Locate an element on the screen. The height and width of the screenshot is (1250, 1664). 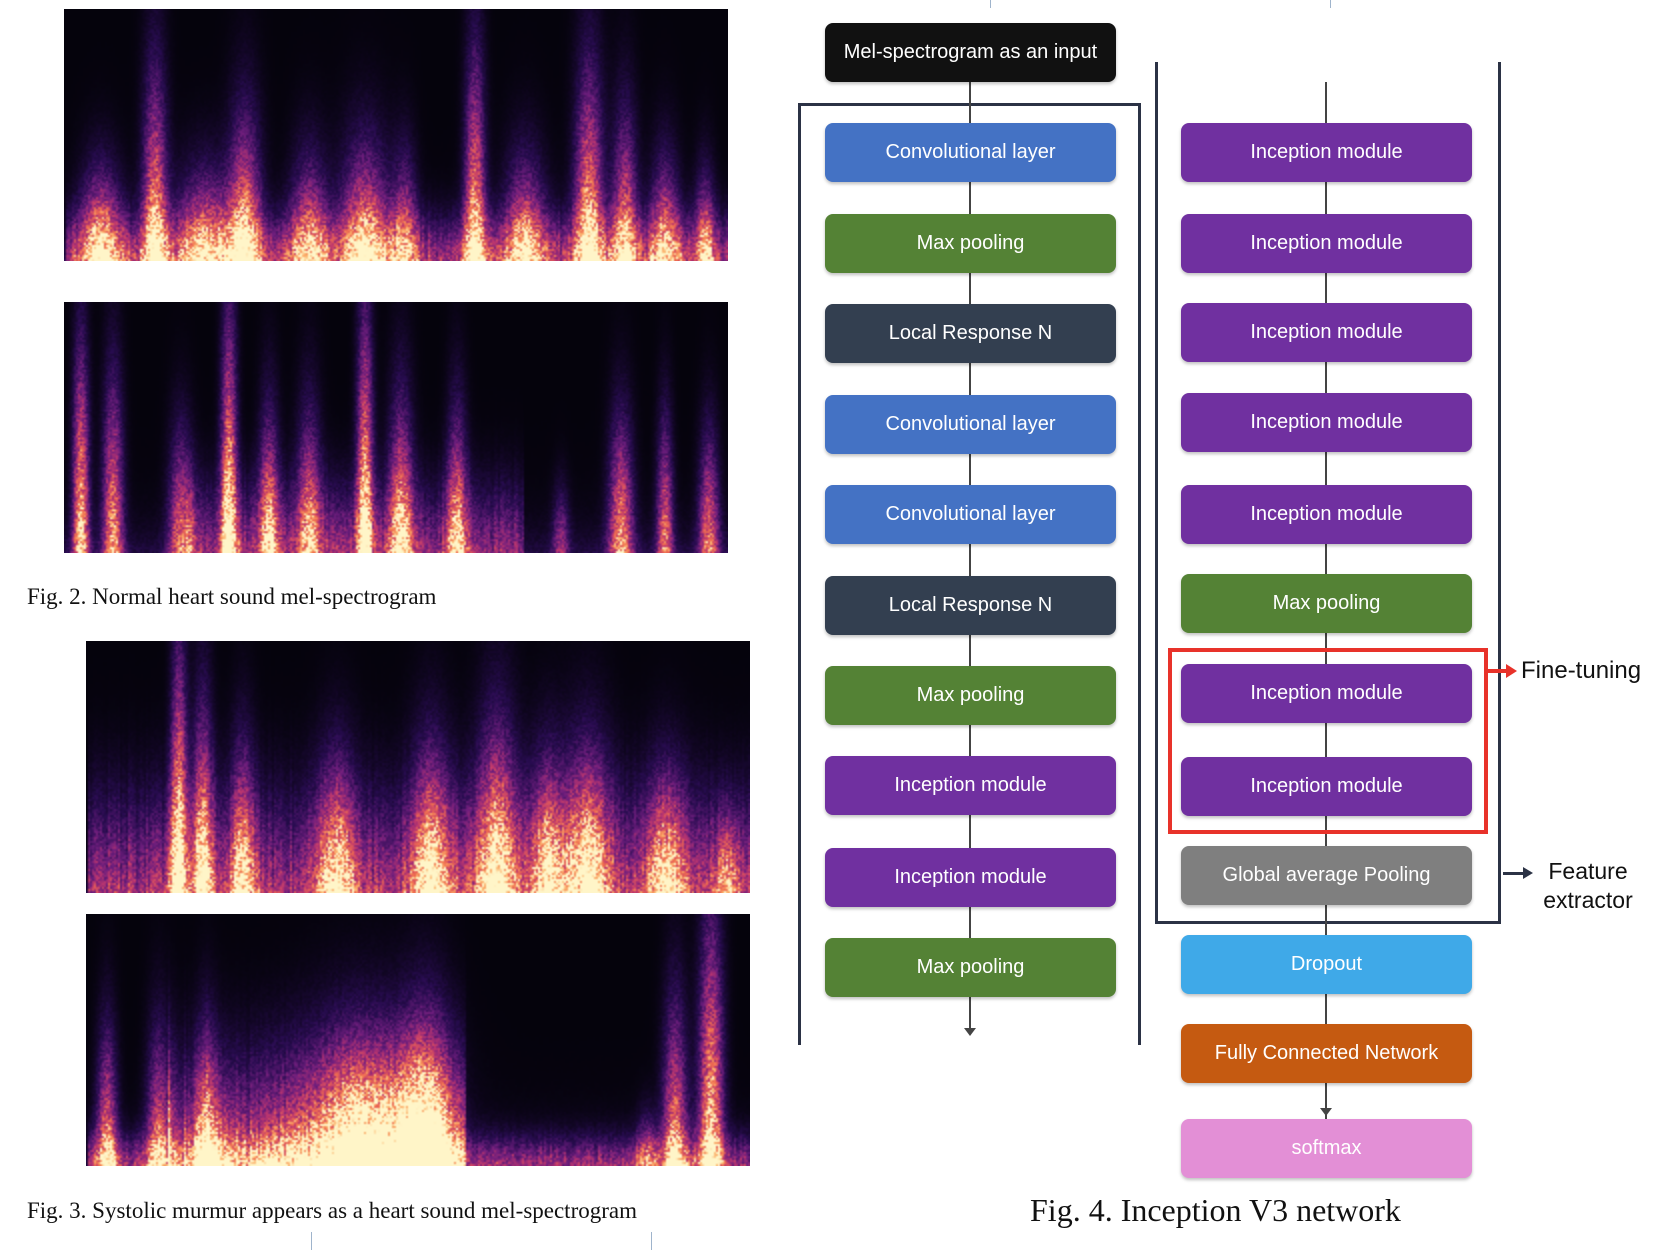
softmax-box: softmax is located at coordinates (1326, 1148).